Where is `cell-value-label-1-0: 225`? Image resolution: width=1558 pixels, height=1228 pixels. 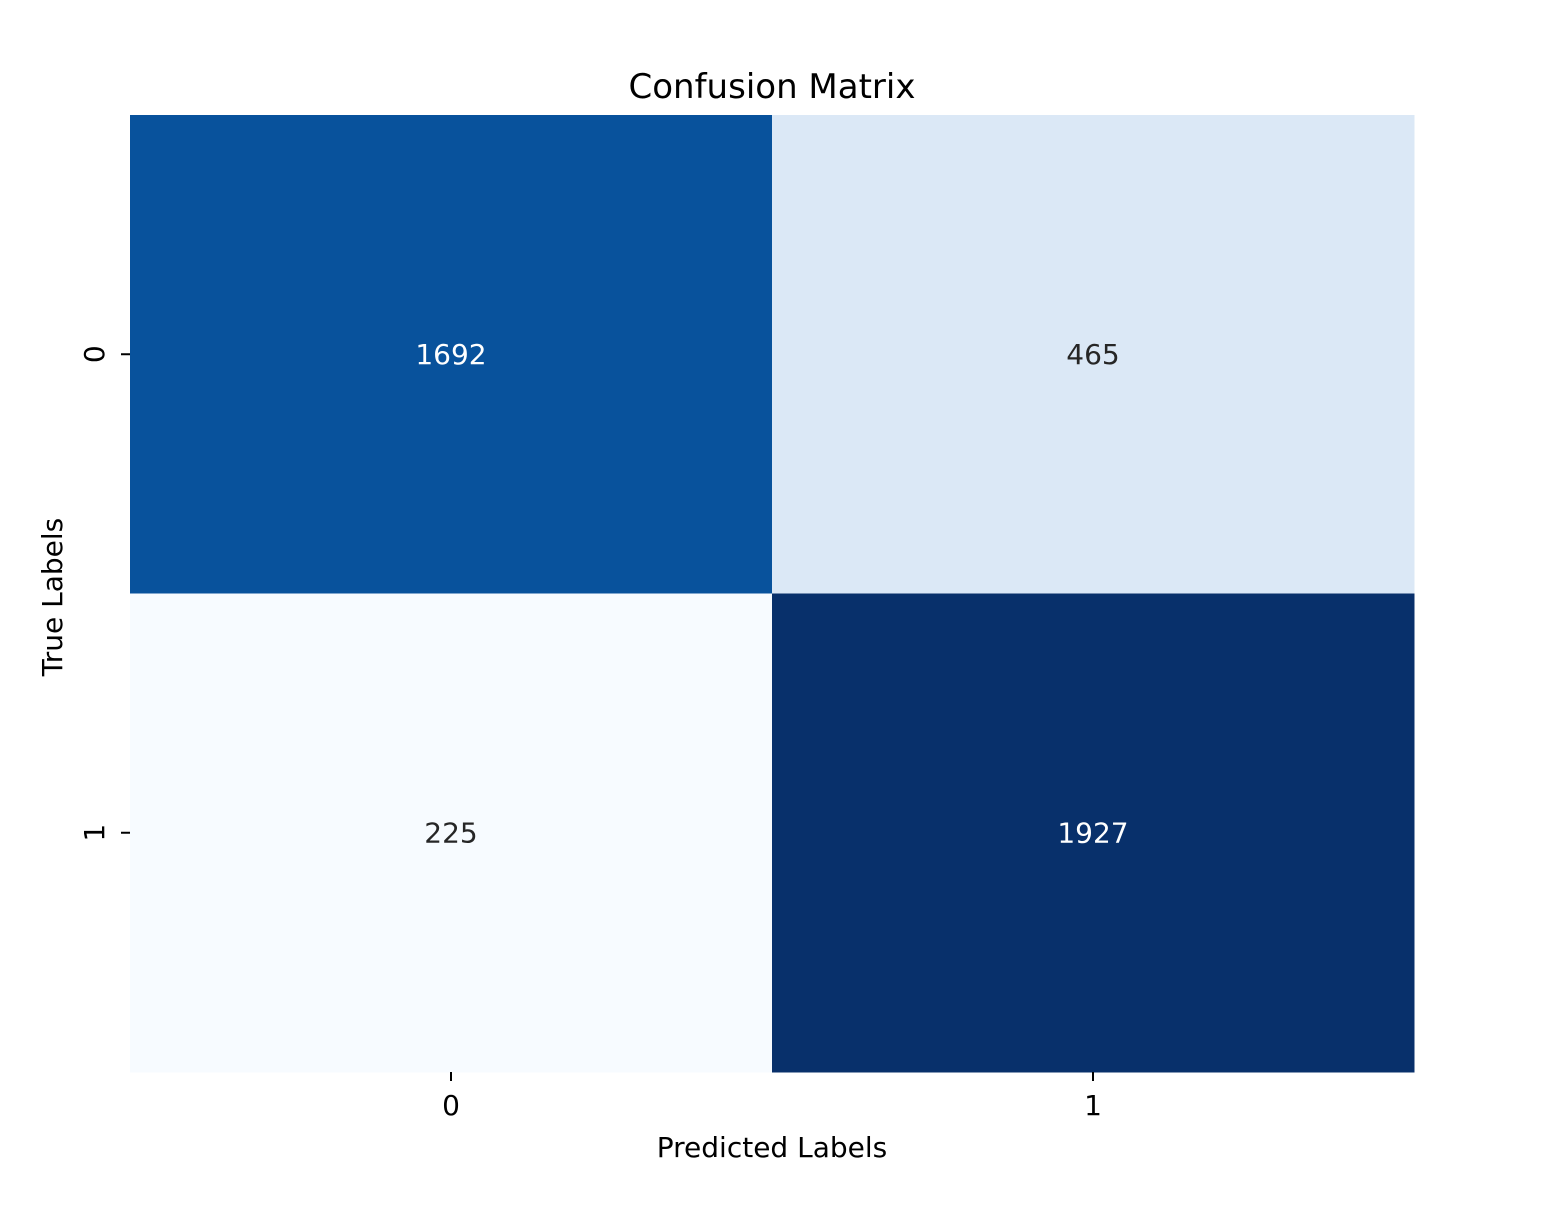
cell-value-label-1-0: 225 is located at coordinates (450, 832).